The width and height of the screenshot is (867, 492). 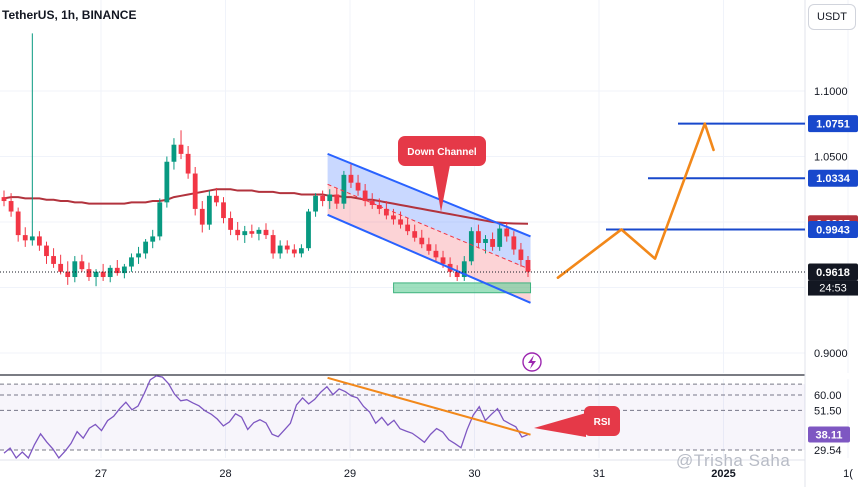 I want to click on callout-label: RSI, so click(x=602, y=422).